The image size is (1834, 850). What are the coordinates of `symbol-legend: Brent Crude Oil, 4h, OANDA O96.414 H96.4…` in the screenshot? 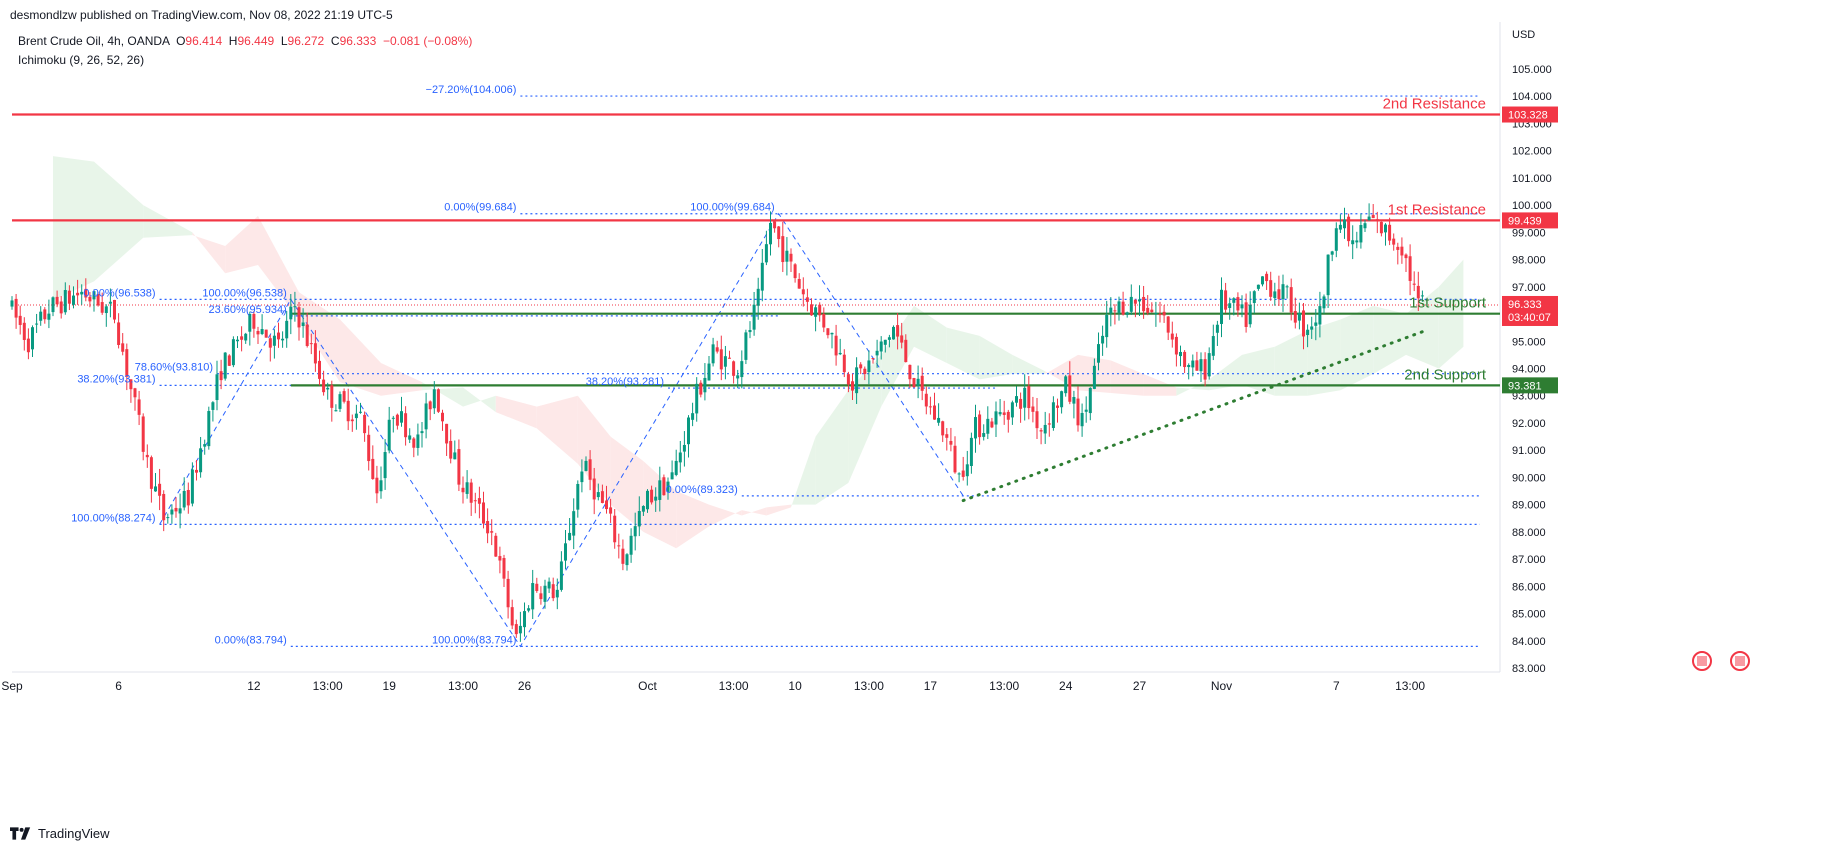 It's located at (245, 41).